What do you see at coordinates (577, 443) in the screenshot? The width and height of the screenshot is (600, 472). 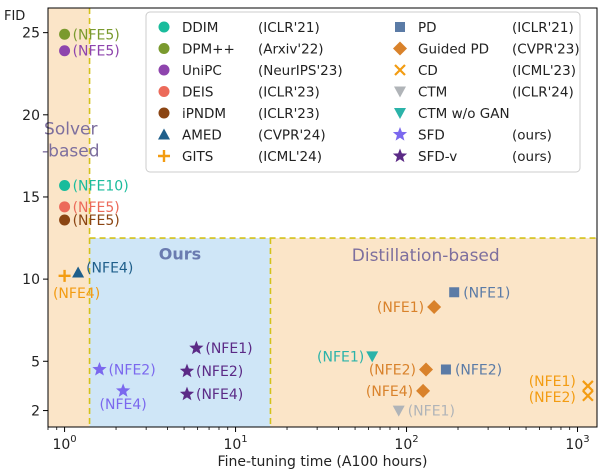 I see `x-tick-label: 10³` at bounding box center [577, 443].